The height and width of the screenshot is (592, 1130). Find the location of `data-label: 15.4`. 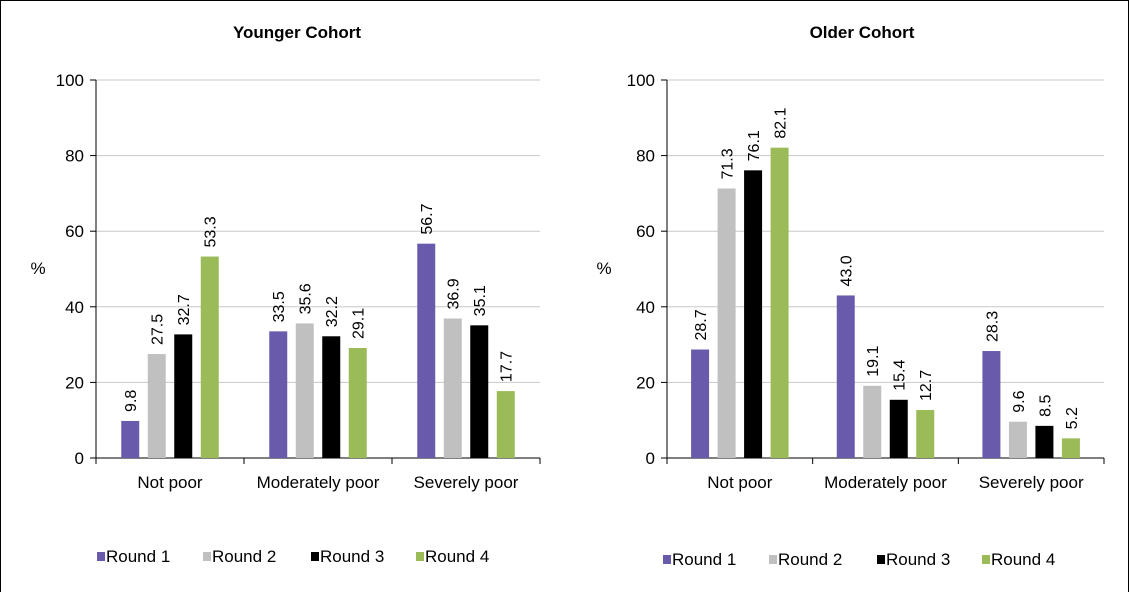

data-label: 15.4 is located at coordinates (900, 375).